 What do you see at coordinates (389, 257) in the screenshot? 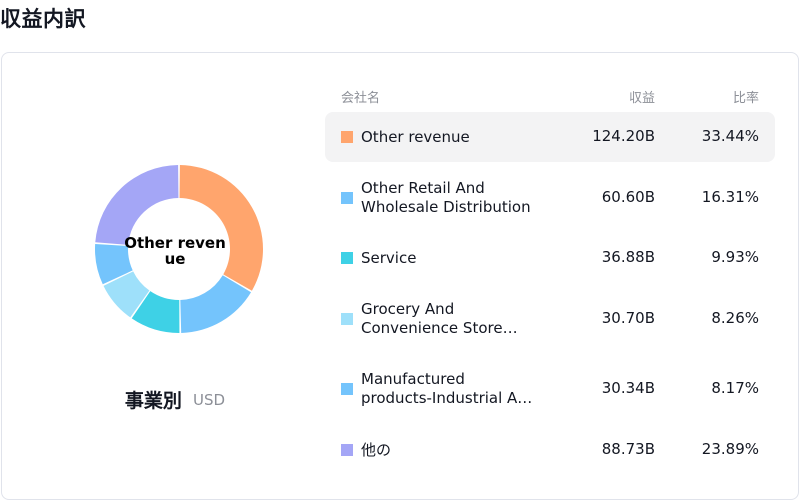
I see `company-name-line: Service` at bounding box center [389, 257].